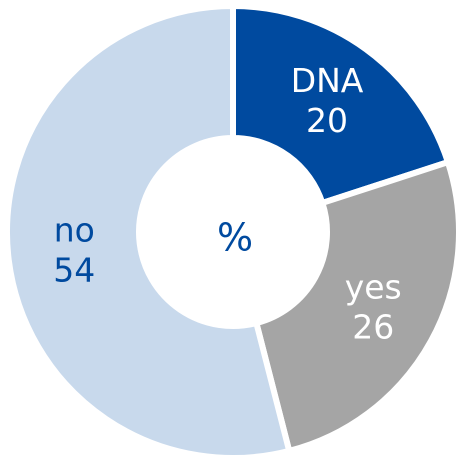  I want to click on slice-value: 26, so click(373, 327).